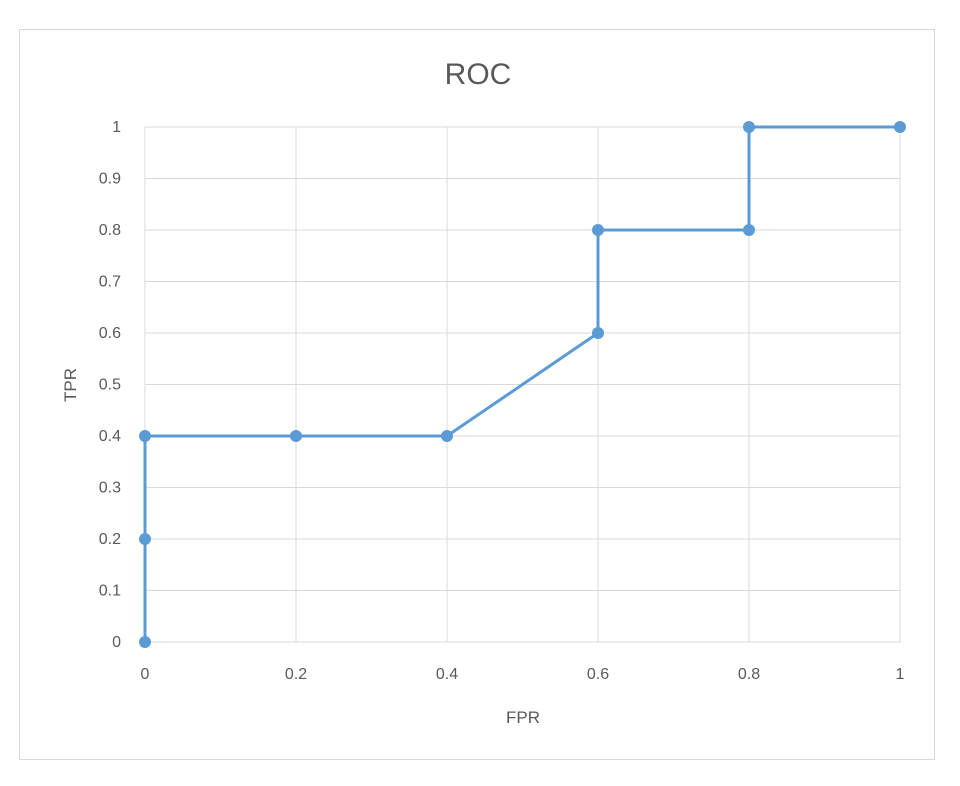 The width and height of the screenshot is (960, 786). Describe the element at coordinates (523, 717) in the screenshot. I see `x-axis-title: FPR` at that location.